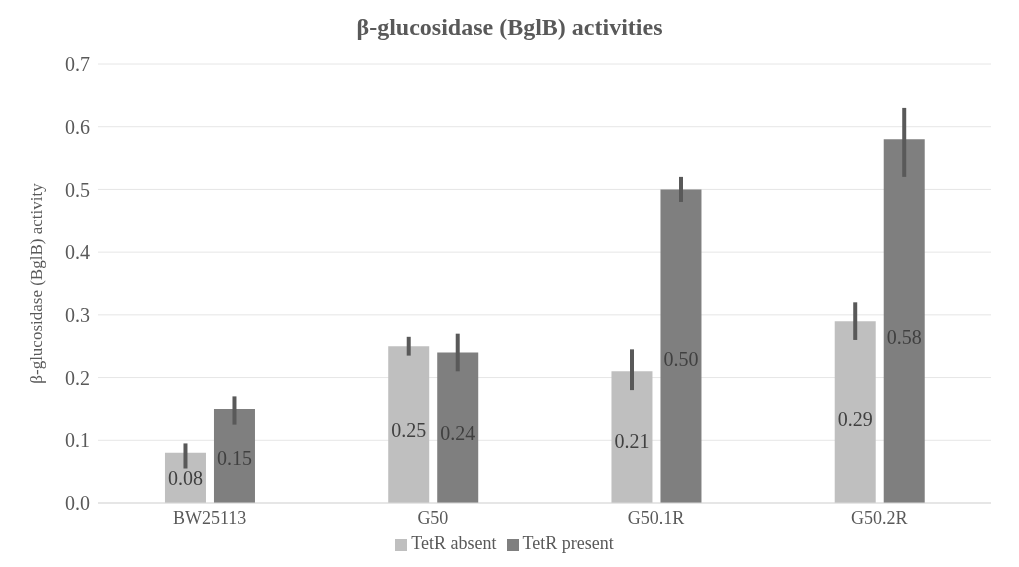 This screenshot has width=1019, height=567. I want to click on legend-label: TetR present, so click(568, 543).